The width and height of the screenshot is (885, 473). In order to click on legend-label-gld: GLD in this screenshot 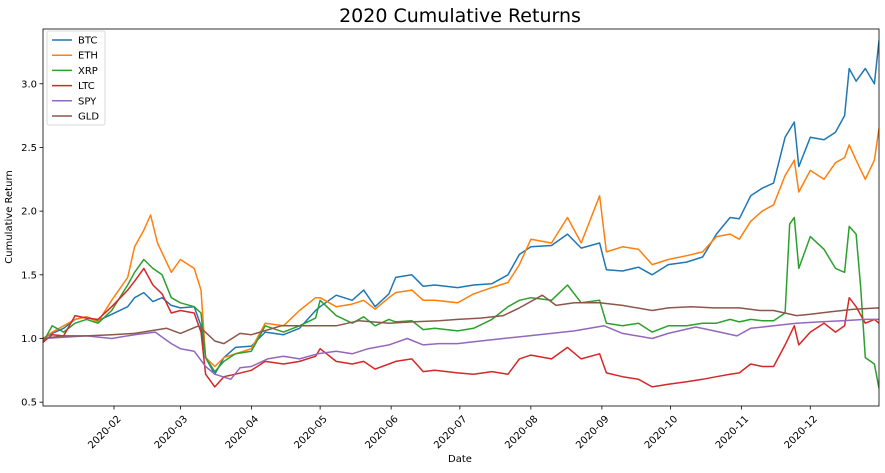, I will do `click(88, 117)`.